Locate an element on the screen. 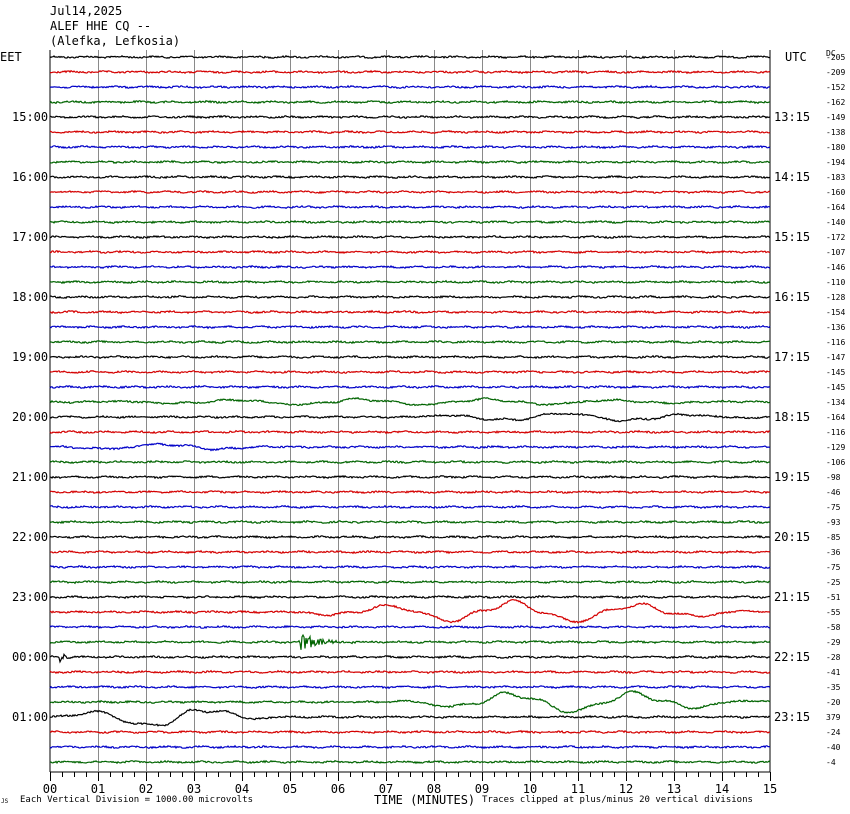  x-tick-label: 12 is located at coordinates (626, 789).